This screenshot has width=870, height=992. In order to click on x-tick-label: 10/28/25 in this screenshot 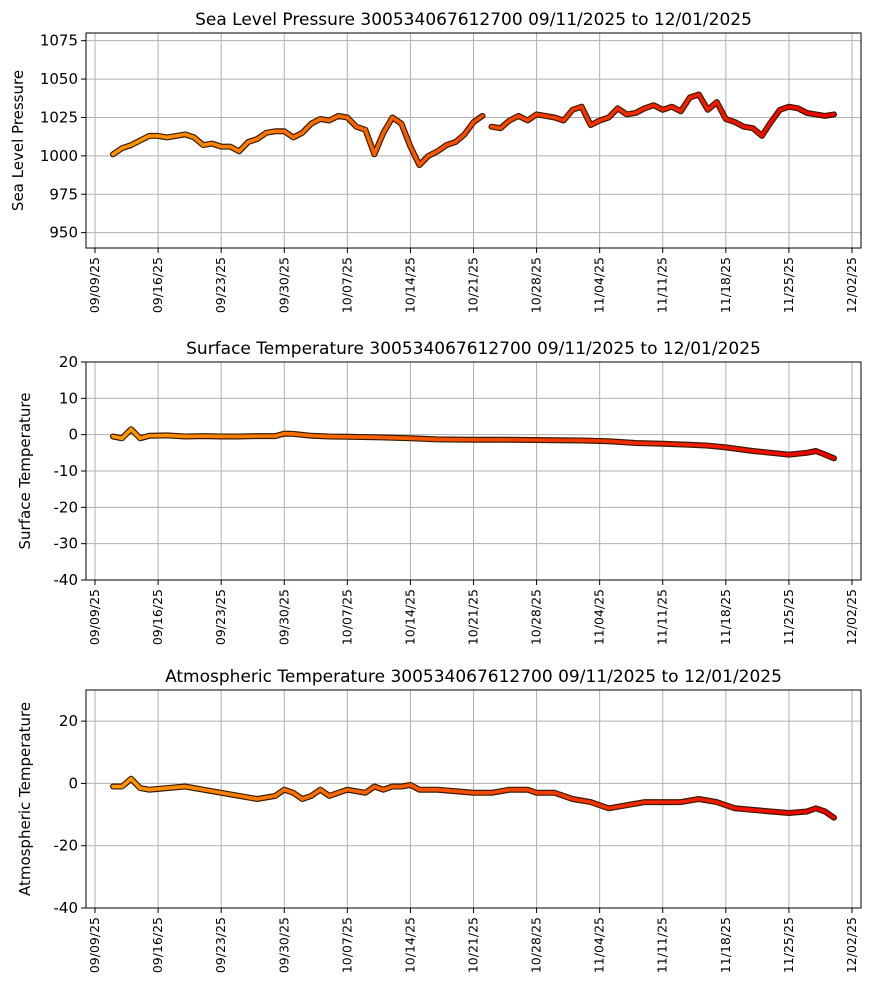, I will do `click(536, 617)`.